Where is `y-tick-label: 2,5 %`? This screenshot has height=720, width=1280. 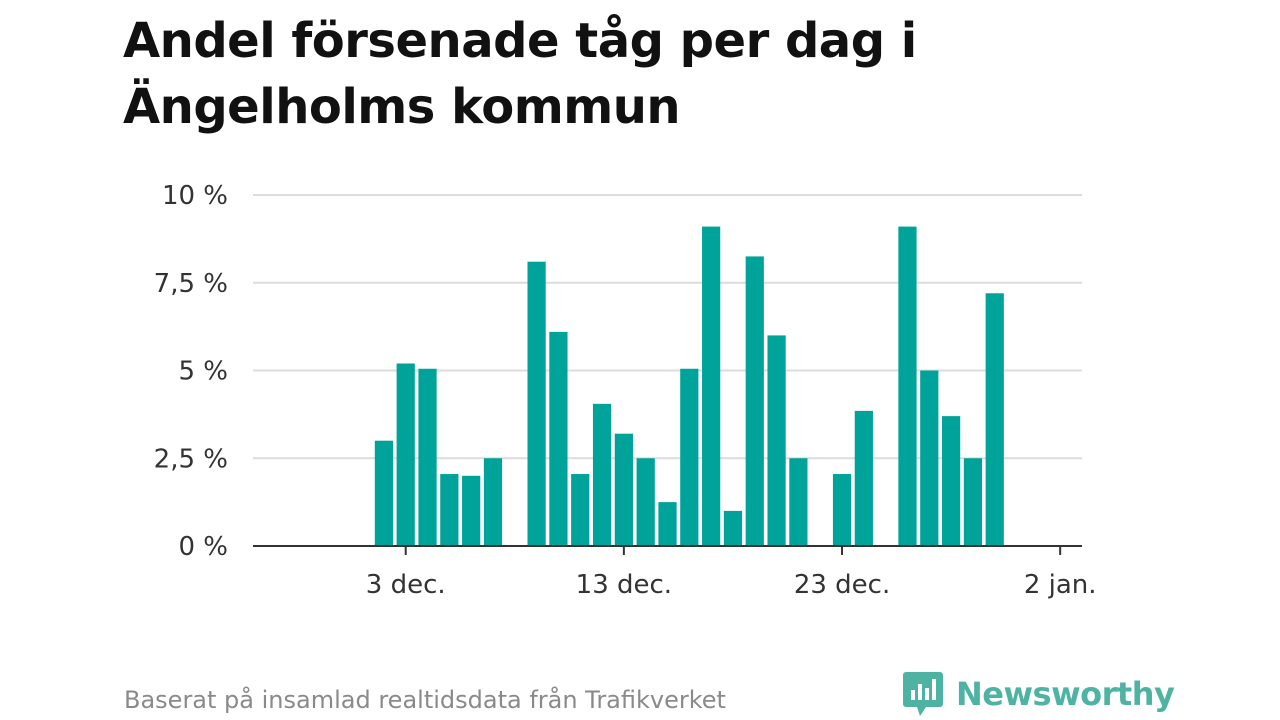
y-tick-label: 2,5 % is located at coordinates (191, 459).